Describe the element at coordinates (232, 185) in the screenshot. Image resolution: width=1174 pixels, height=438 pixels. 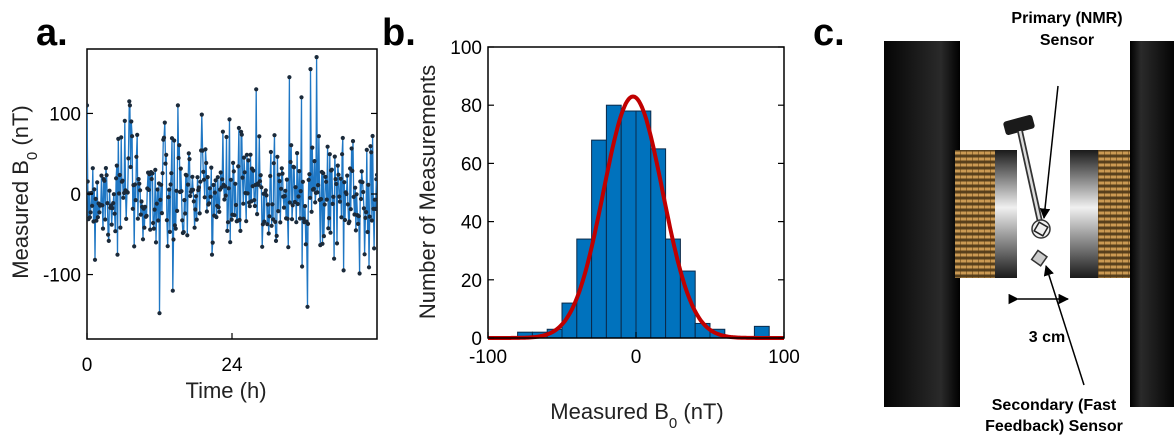
I see `panel-a-line` at that location.